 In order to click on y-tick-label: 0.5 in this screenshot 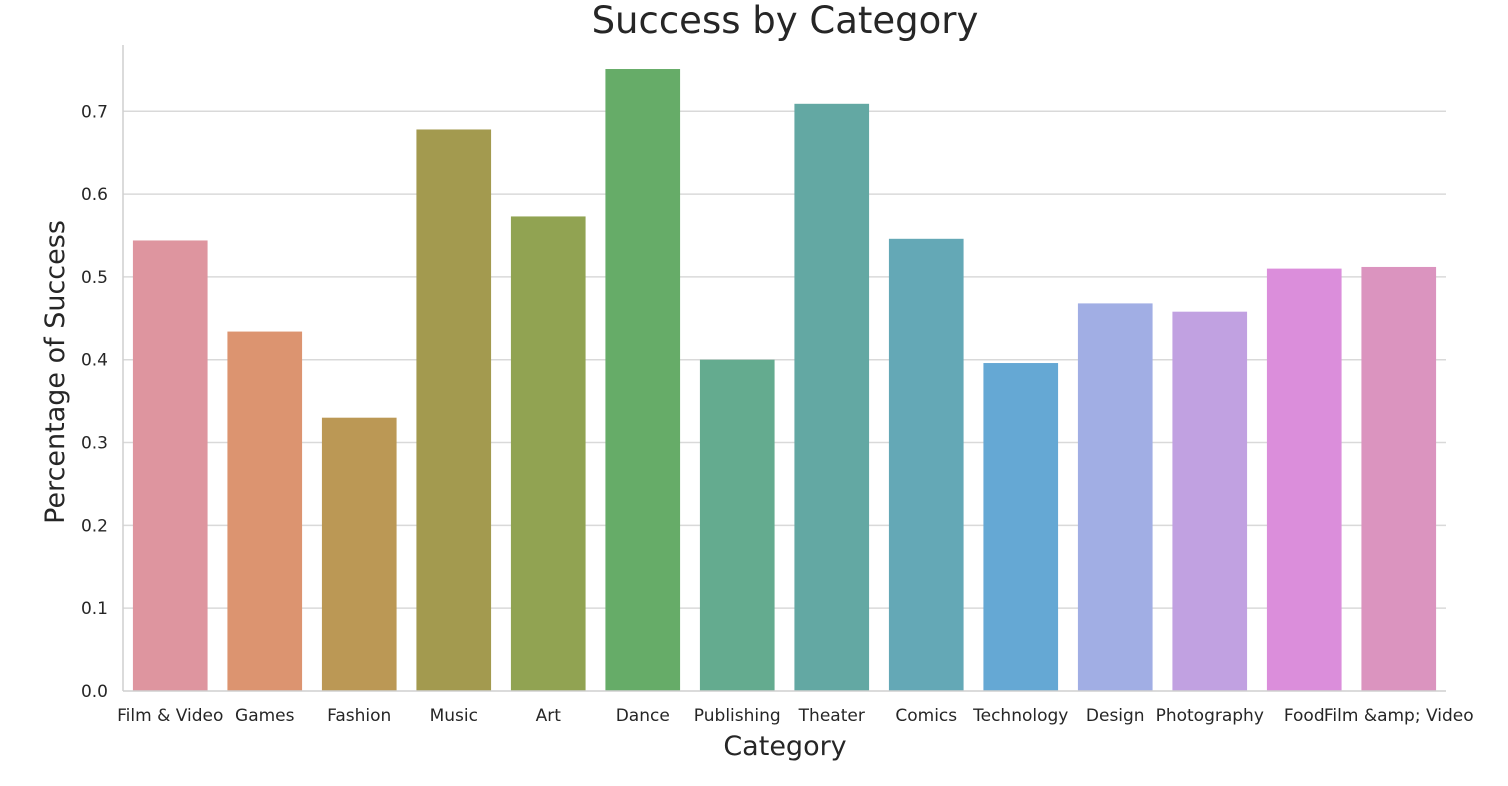, I will do `click(94, 278)`.